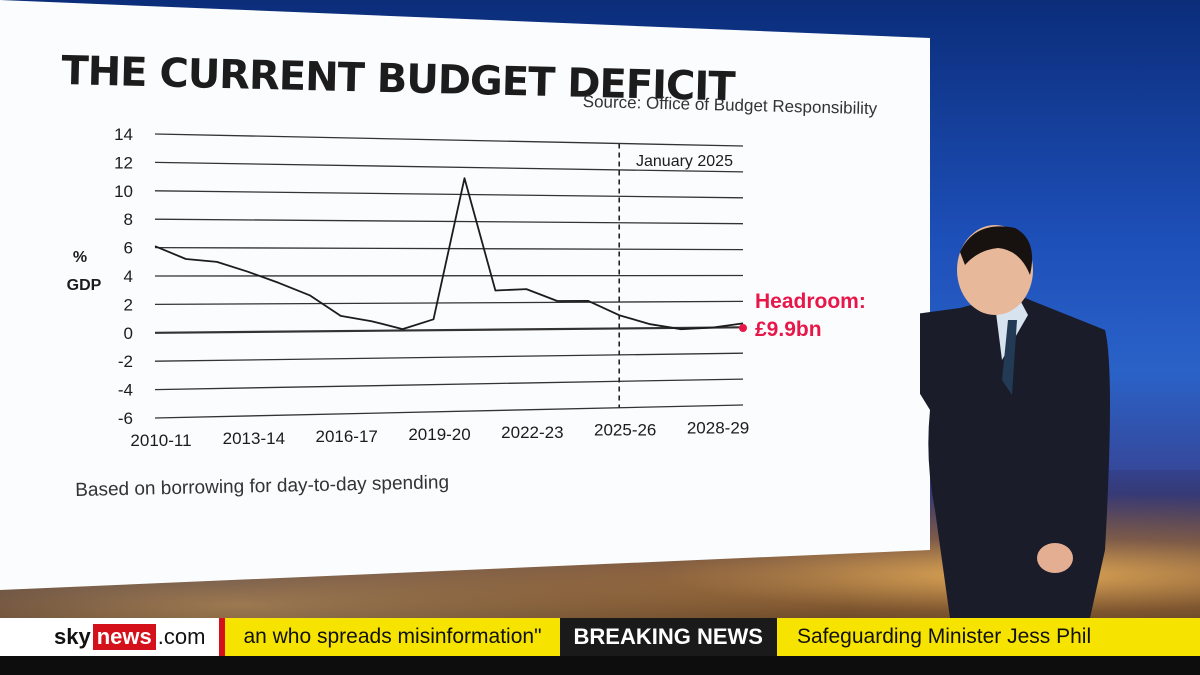 This screenshot has width=1200, height=675. Describe the element at coordinates (160, 440) in the screenshot. I see `x-tick-label: 2010-11` at that location.